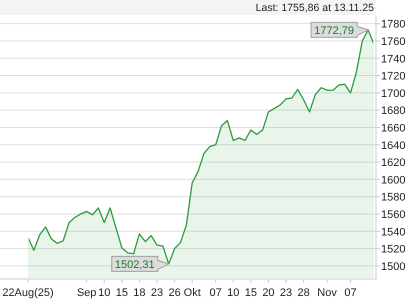 This screenshot has width=420, height=300. What do you see at coordinates (393, 180) in the screenshot?
I see `y-tick-label: 1600` at bounding box center [393, 180].